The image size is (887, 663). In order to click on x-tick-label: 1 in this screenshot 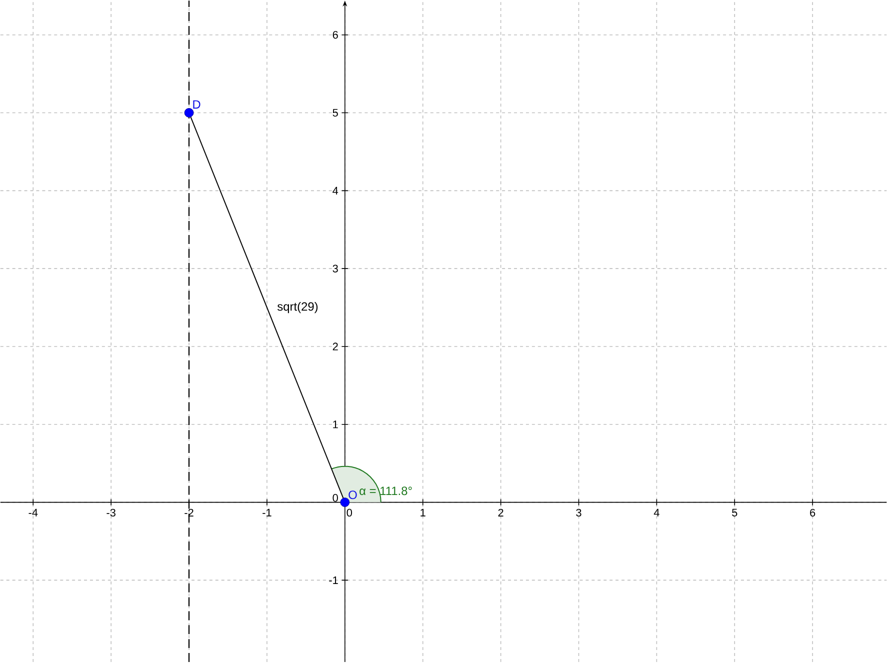, I will do `click(423, 513)`.